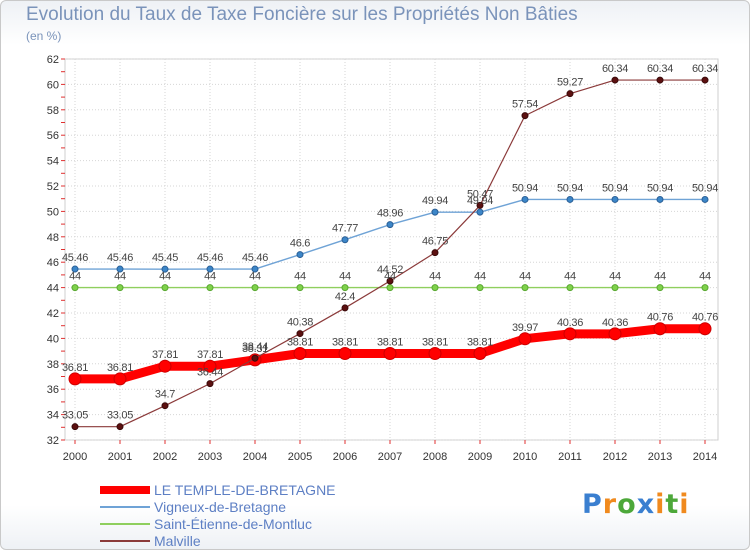 Image resolution: width=750 pixels, height=550 pixels. What do you see at coordinates (592, 504) in the screenshot?
I see `logo-letter: P` at bounding box center [592, 504].